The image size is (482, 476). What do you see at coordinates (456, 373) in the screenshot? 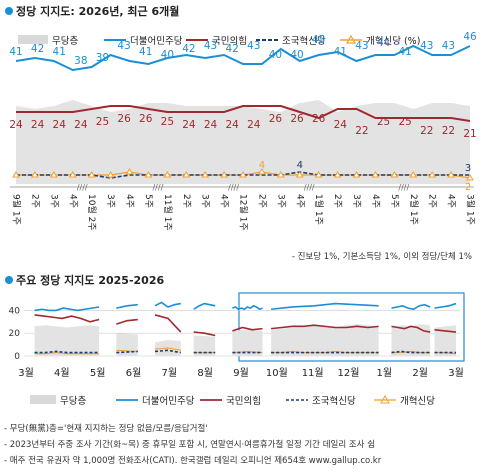
I see `month-tick-12: 3월` at bounding box center [456, 373].